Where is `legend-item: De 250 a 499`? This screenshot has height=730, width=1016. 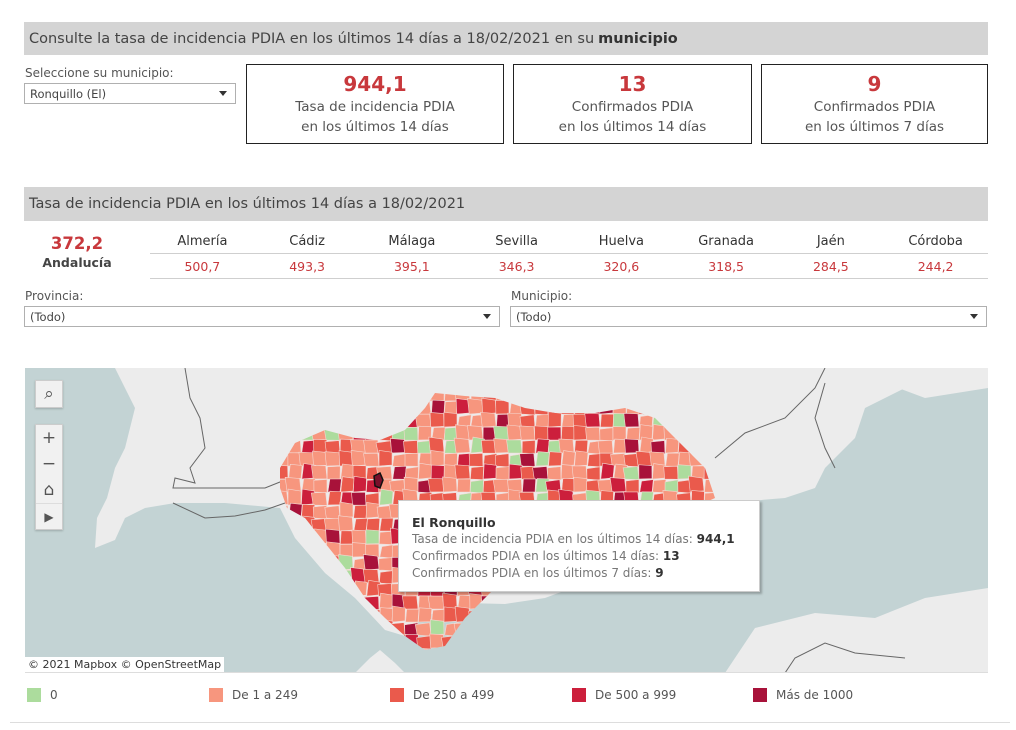
legend-item: De 250 a 499 is located at coordinates (442, 695).